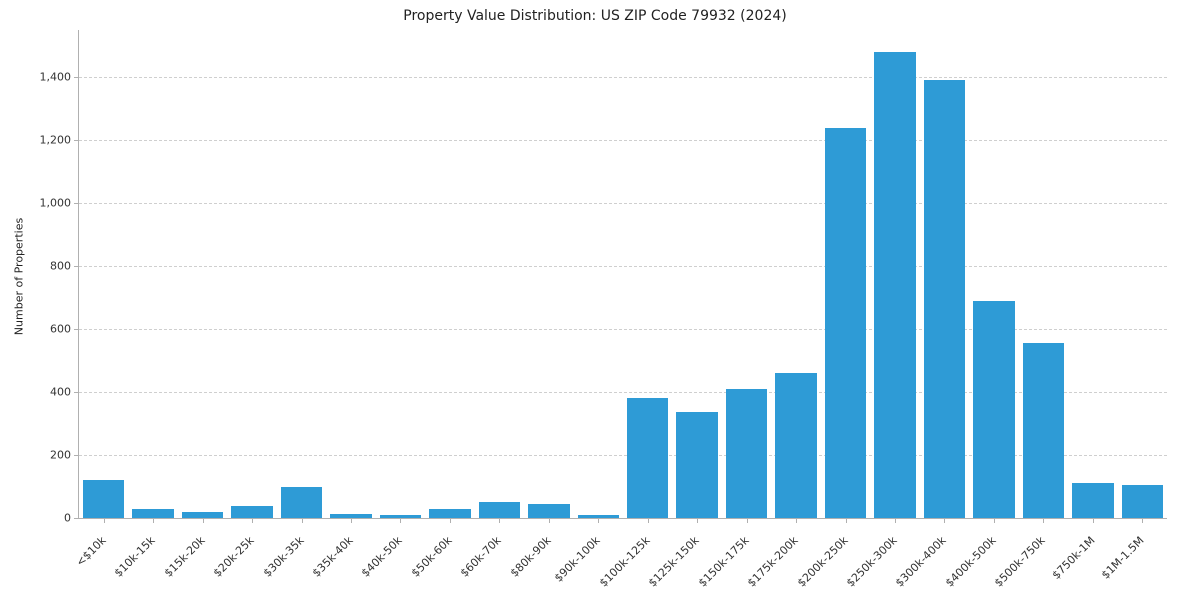  I want to click on x-tick-label: $250k-300k, so click(871, 561).